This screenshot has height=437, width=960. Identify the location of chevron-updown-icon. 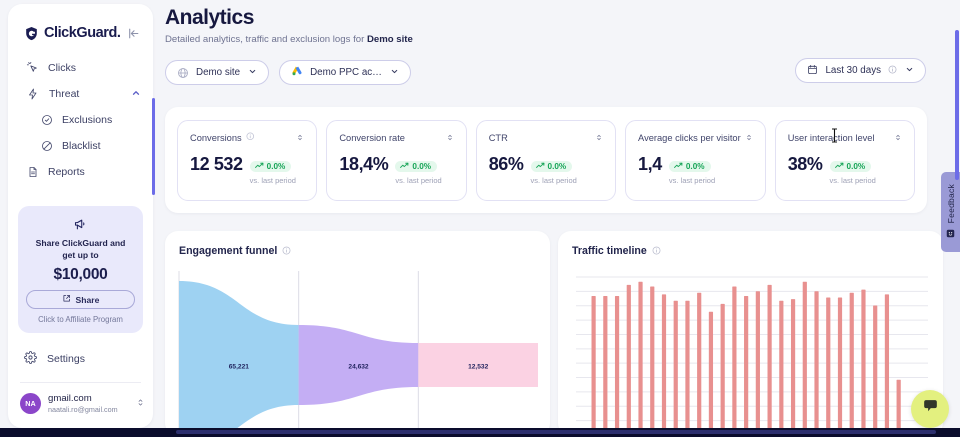
(140, 403).